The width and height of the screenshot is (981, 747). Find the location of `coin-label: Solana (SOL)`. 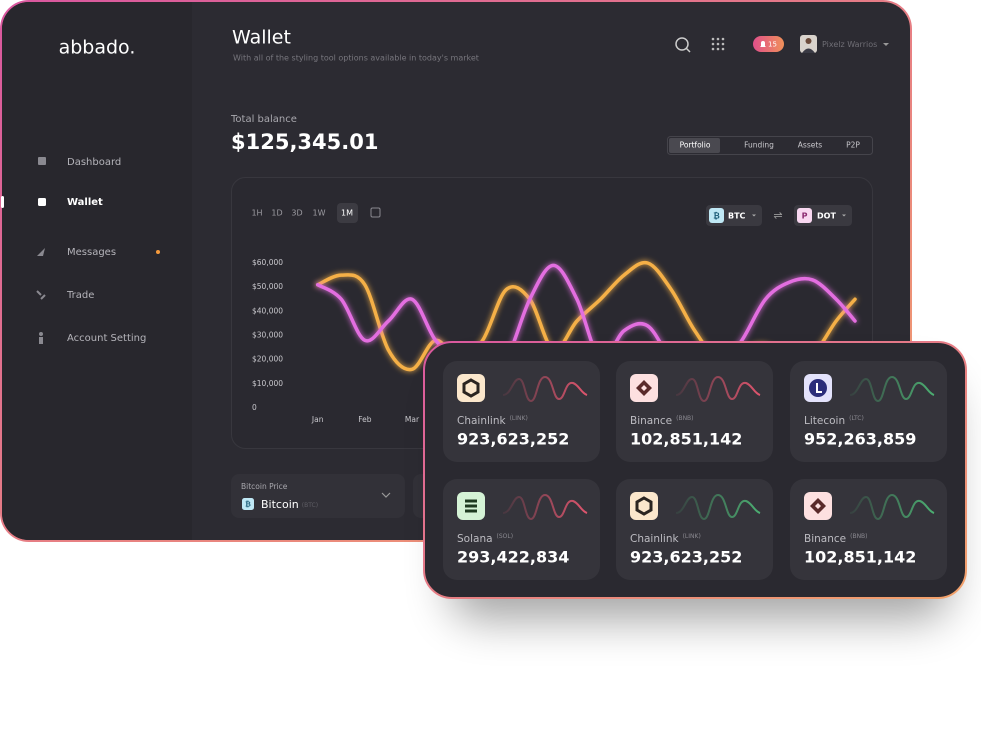

coin-label: Solana (SOL) is located at coordinates (485, 539).